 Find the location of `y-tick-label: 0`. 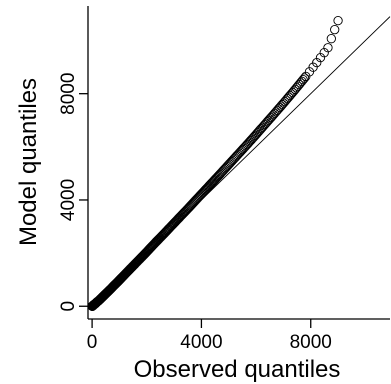

y-tick-label: 0 is located at coordinates (68, 306).